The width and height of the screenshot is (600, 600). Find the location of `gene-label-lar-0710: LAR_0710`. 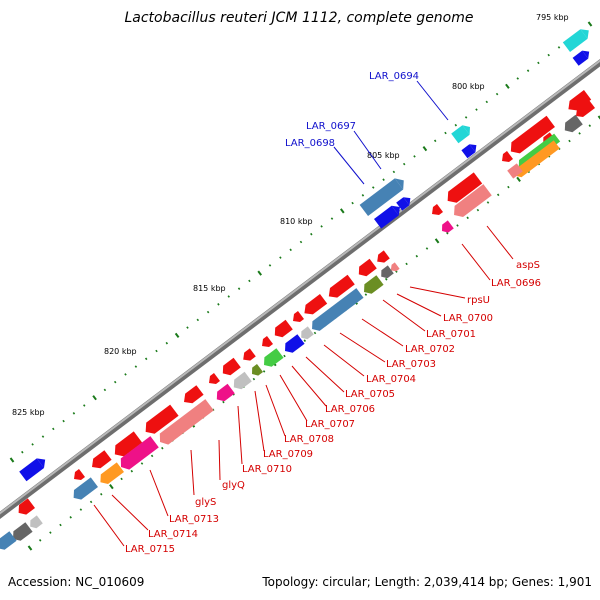

gene-label-lar-0710: LAR_0710 is located at coordinates (267, 469).